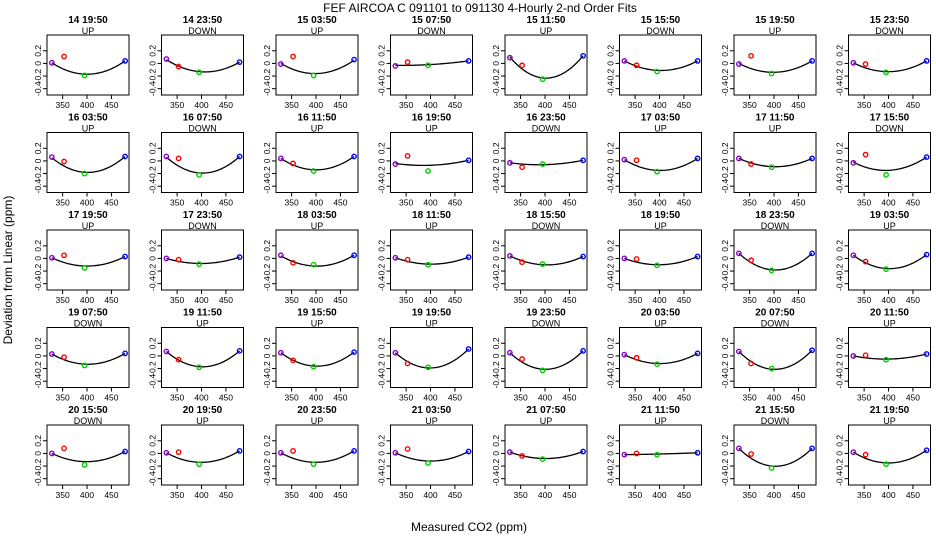 The width and height of the screenshot is (936, 545). What do you see at coordinates (88, 410) in the screenshot?
I see `panel-time-label: 20 15:50` at bounding box center [88, 410].